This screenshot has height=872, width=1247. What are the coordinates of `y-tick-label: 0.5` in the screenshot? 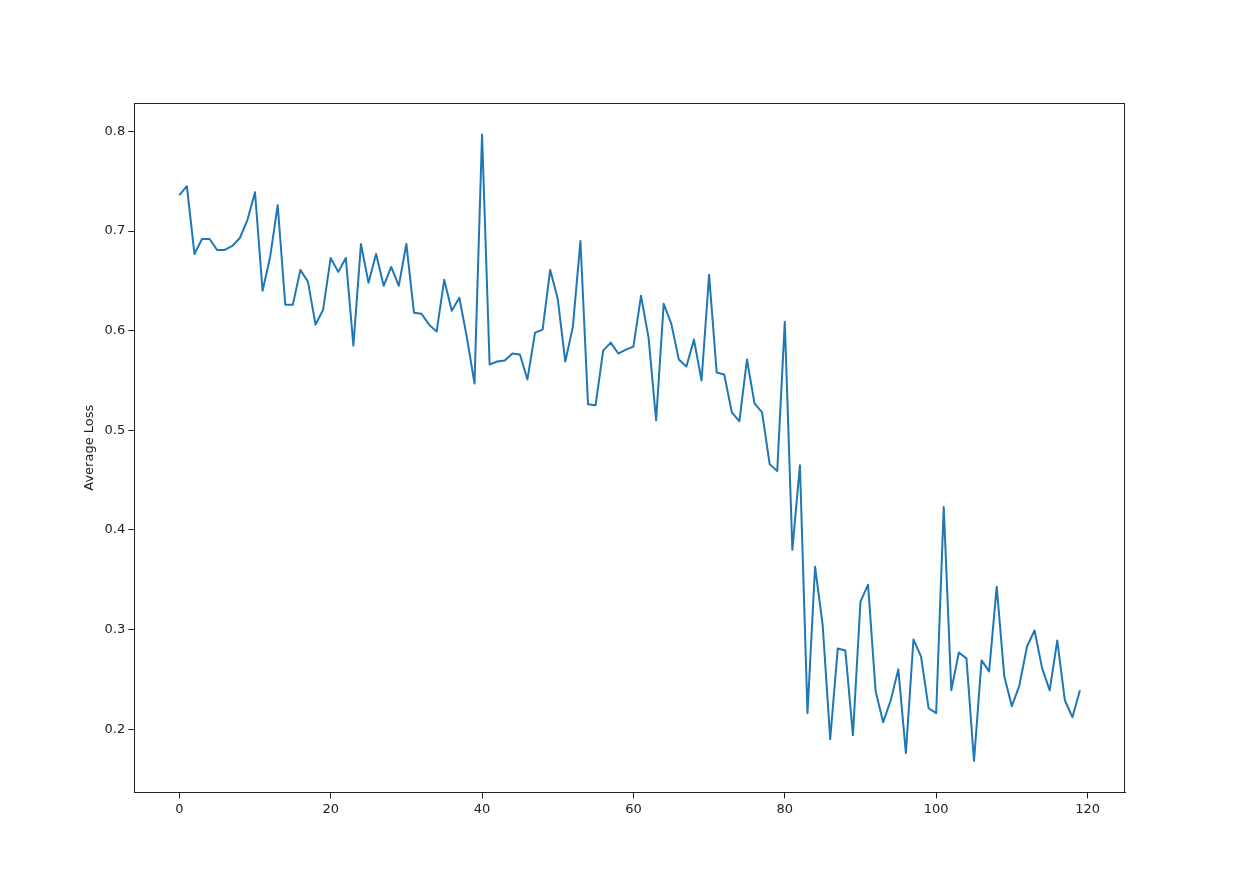 It's located at (115, 429).